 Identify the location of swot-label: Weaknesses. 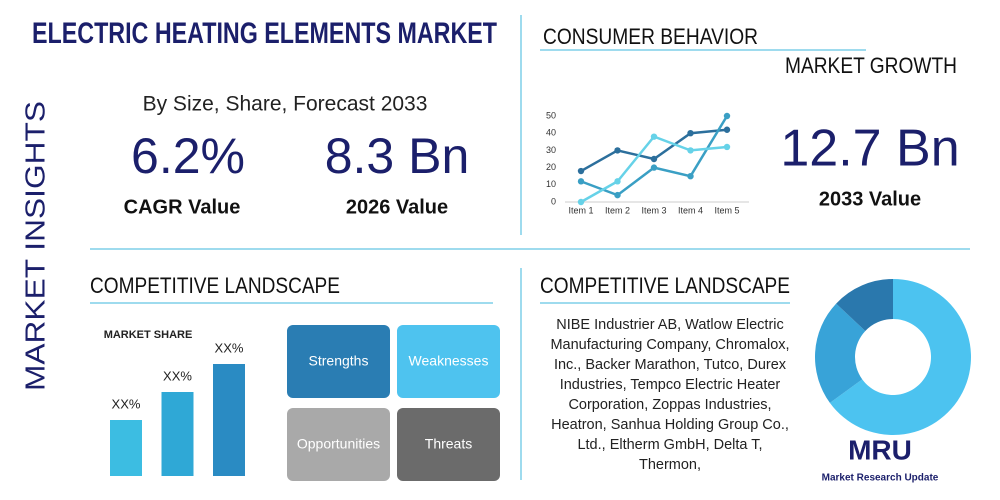
(449, 361).